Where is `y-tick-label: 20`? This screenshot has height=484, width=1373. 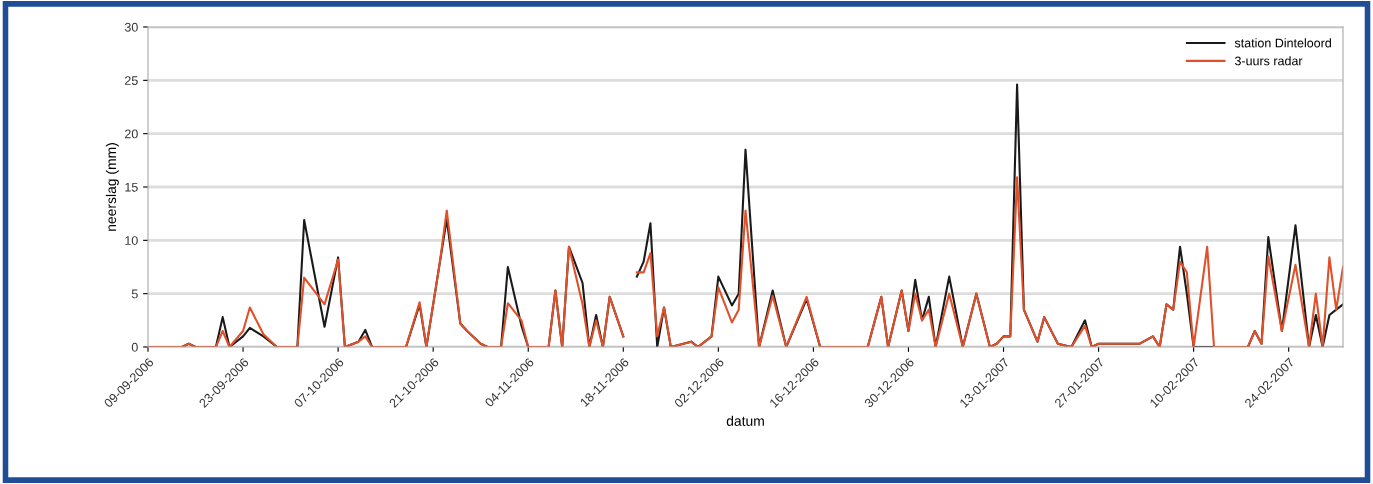 y-tick-label: 20 is located at coordinates (131, 134).